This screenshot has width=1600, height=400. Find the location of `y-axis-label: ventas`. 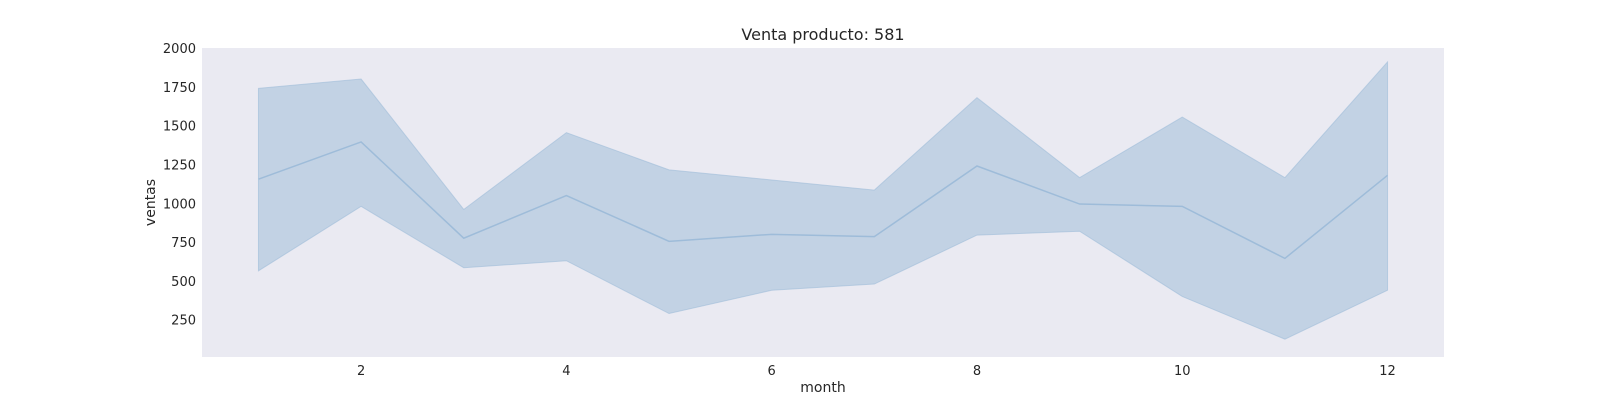

y-axis-label: ventas is located at coordinates (151, 202).